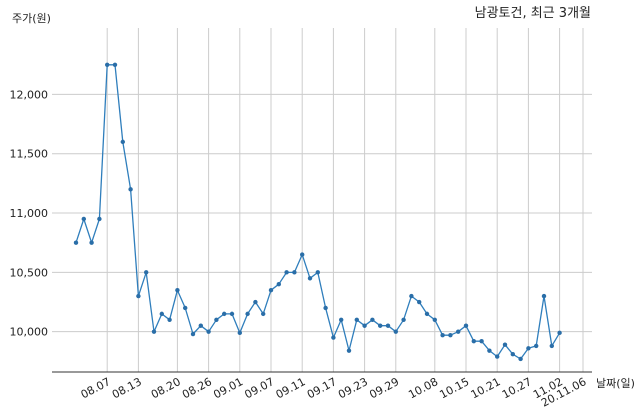 The width and height of the screenshot is (640, 414). I want to click on x-tick-label: 10.15, so click(454, 388).